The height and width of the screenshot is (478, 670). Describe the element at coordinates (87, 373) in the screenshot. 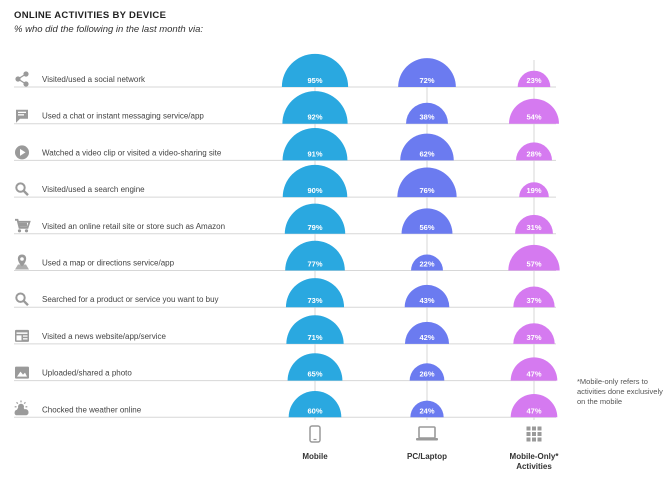

I see `category-label: Uploaded/shared a photo` at that location.